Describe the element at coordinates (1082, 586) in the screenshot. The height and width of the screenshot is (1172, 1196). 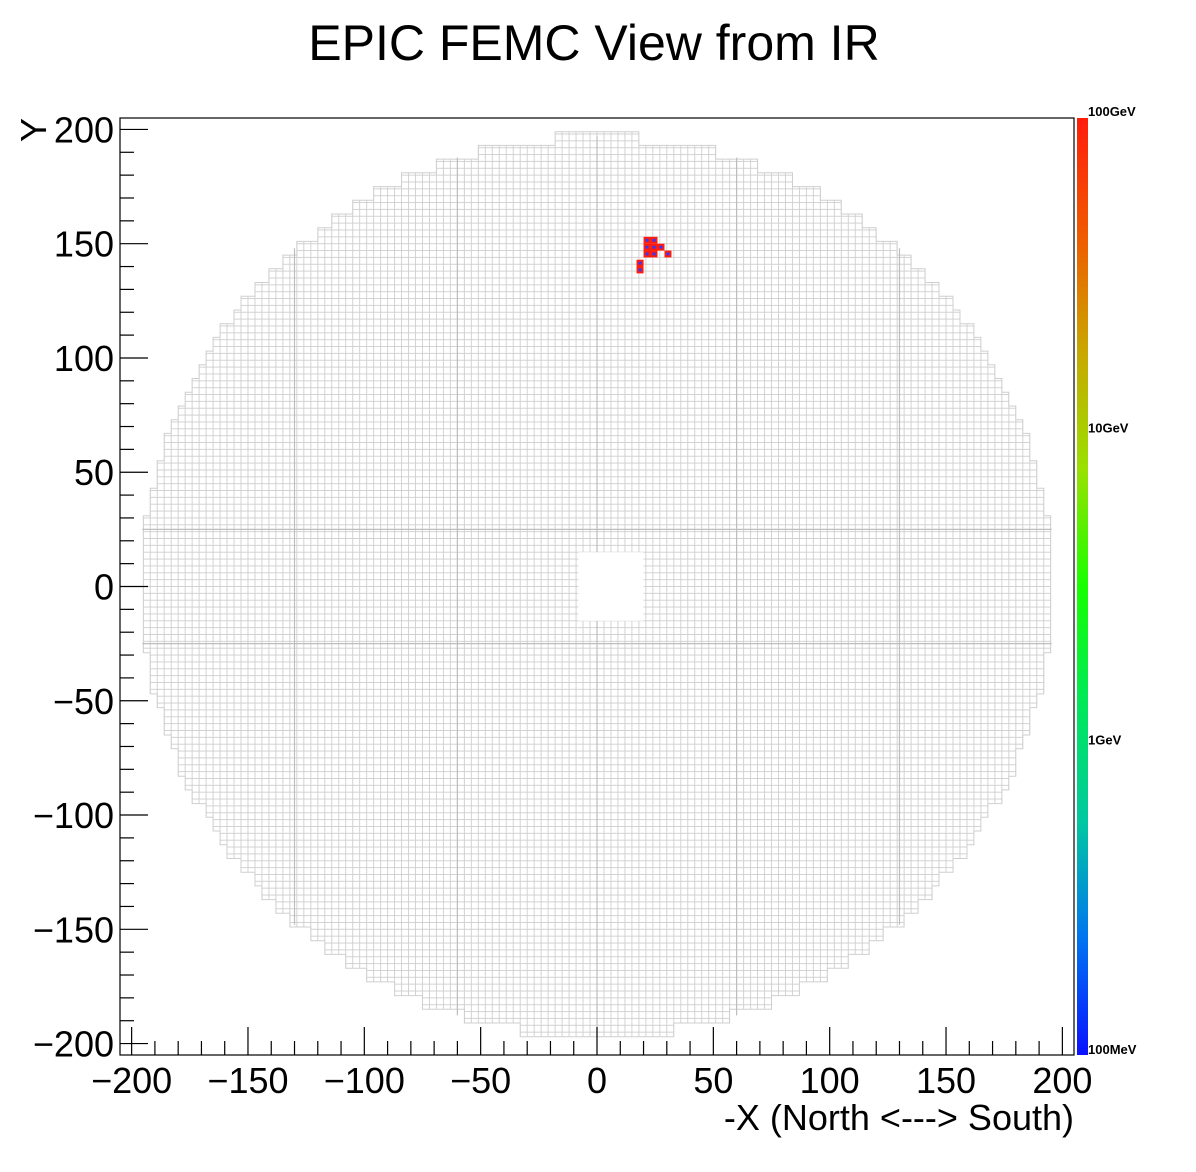
I see `colorbar` at that location.